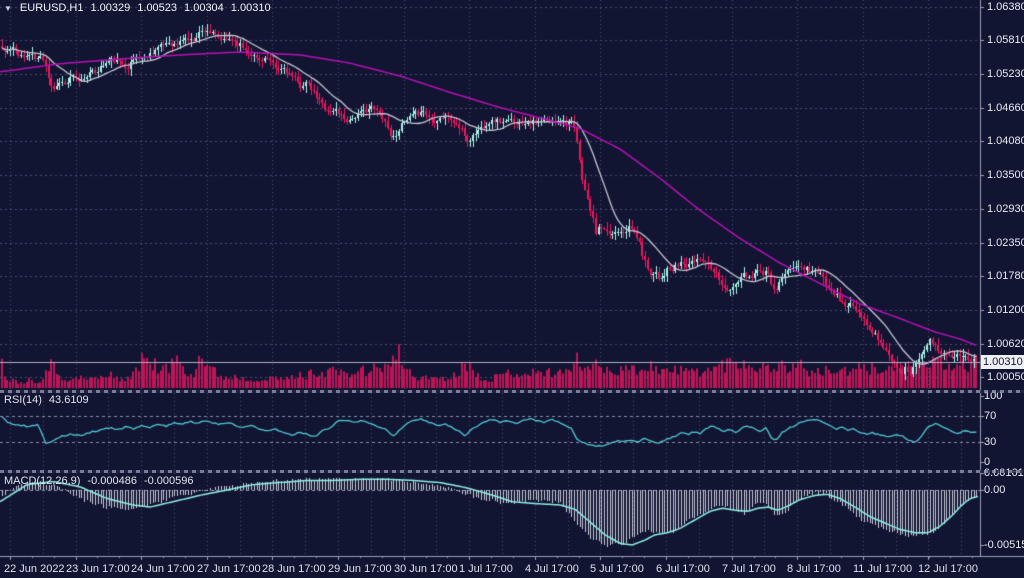  I want to click on panel-separator-macd, so click(512, 471).